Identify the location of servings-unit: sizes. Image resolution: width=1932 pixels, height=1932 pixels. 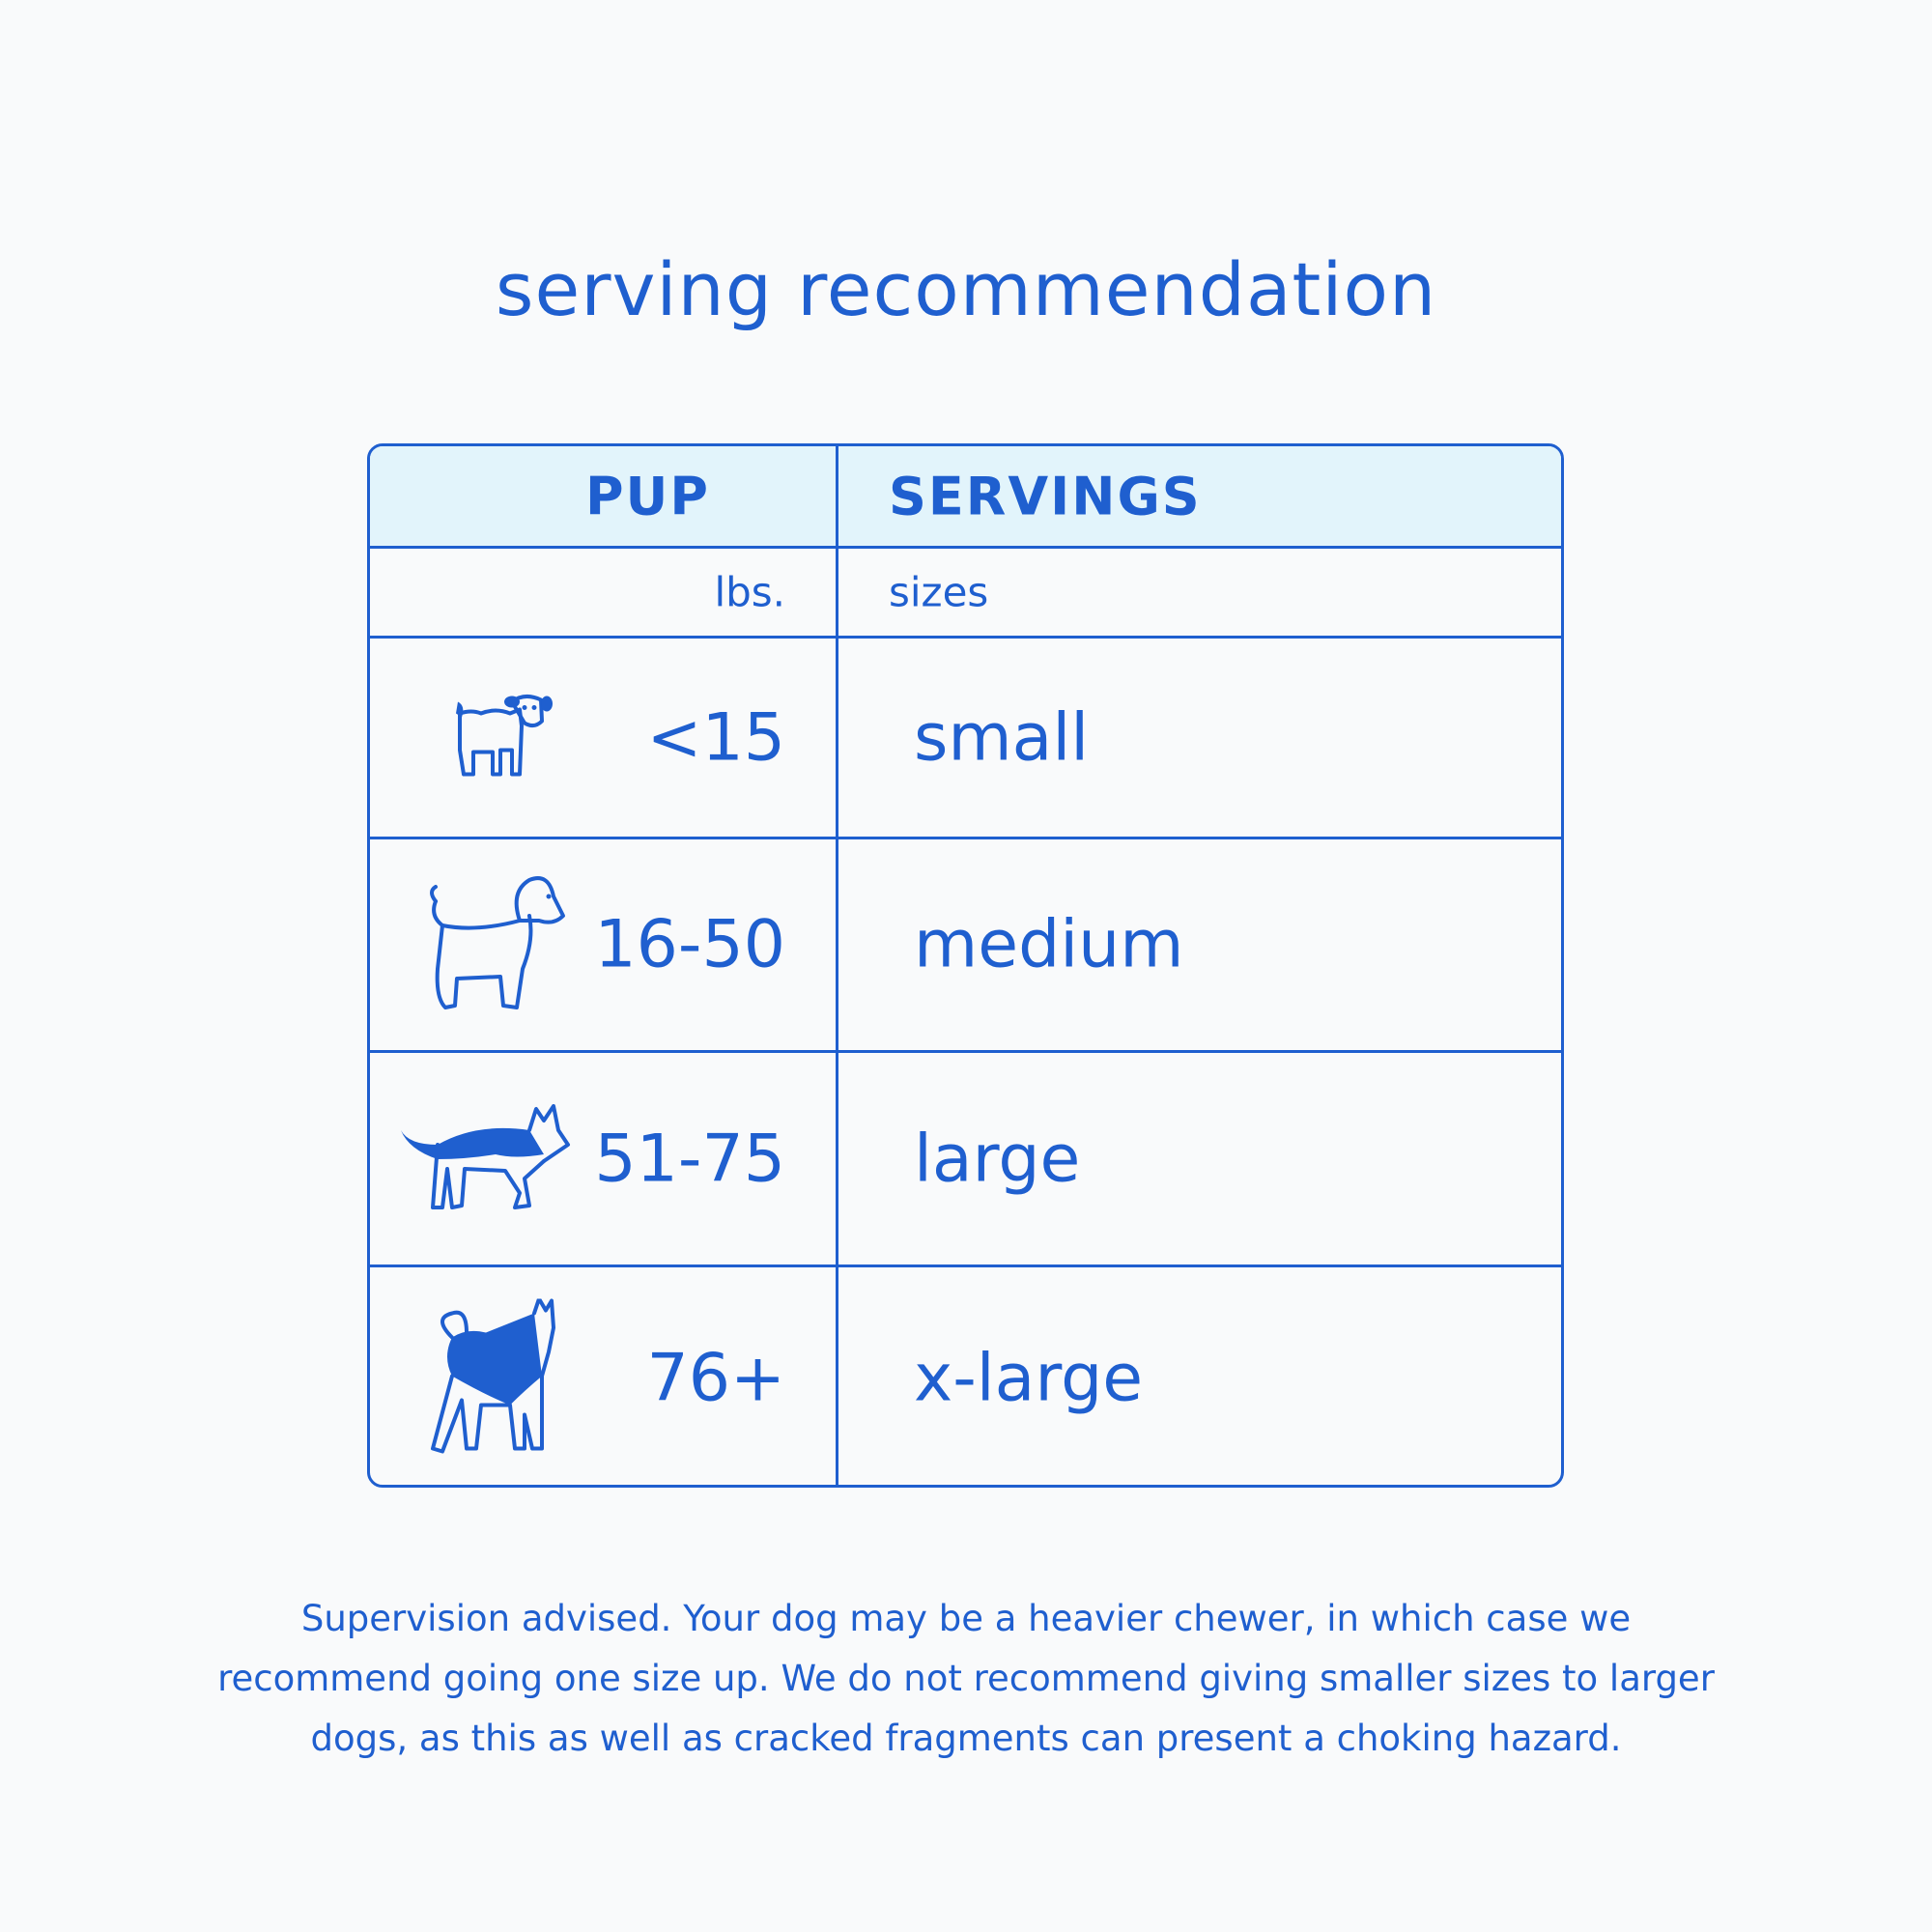
(939, 592).